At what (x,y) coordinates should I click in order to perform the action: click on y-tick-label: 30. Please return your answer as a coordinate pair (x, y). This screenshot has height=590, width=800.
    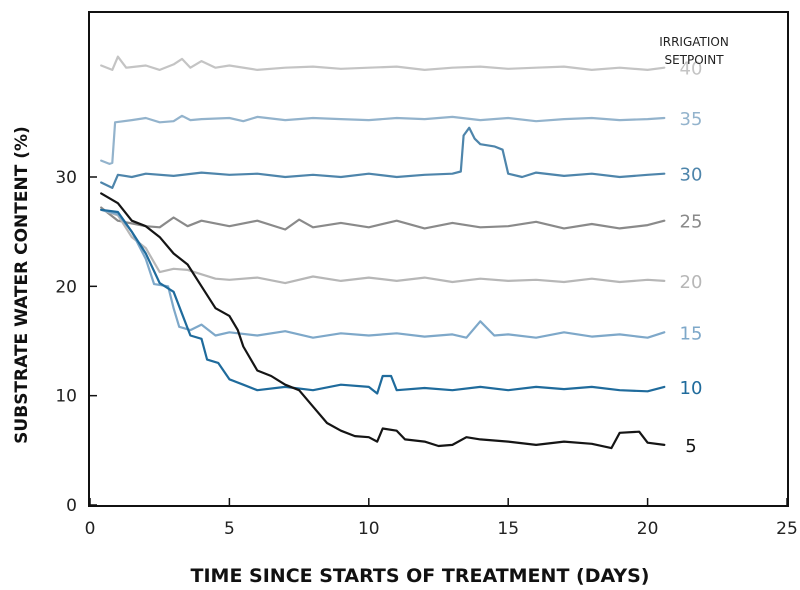
    Looking at the image, I should click on (66, 178).